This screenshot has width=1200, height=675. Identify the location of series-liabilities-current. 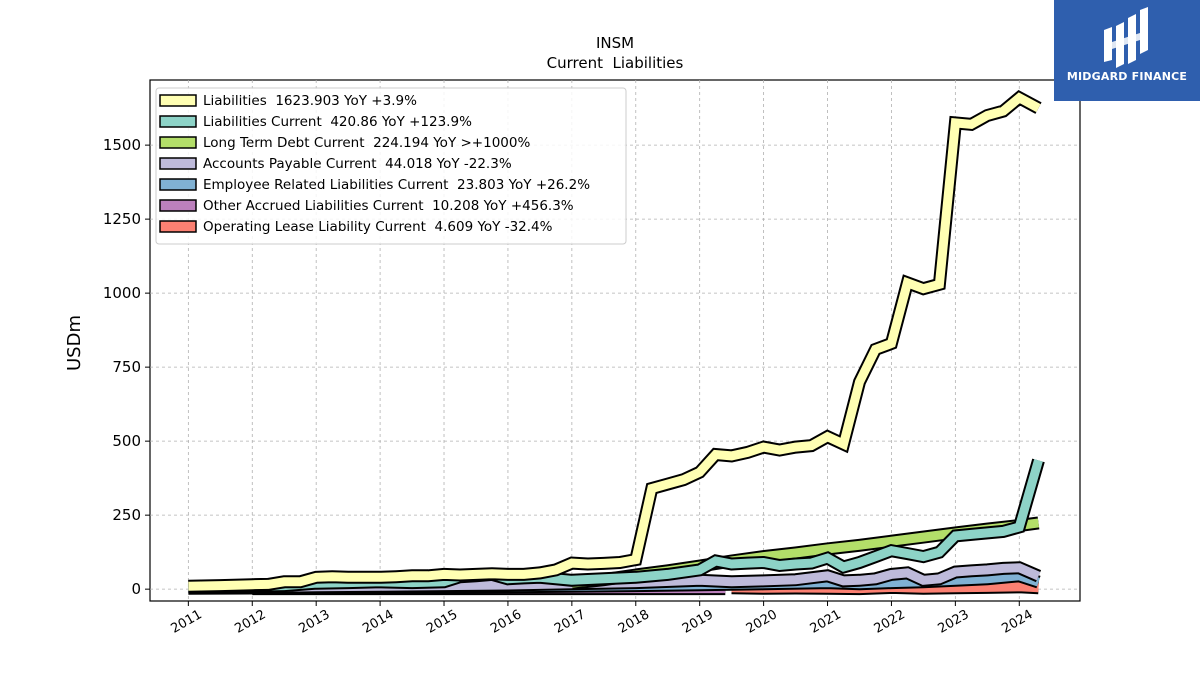
(616, 526).